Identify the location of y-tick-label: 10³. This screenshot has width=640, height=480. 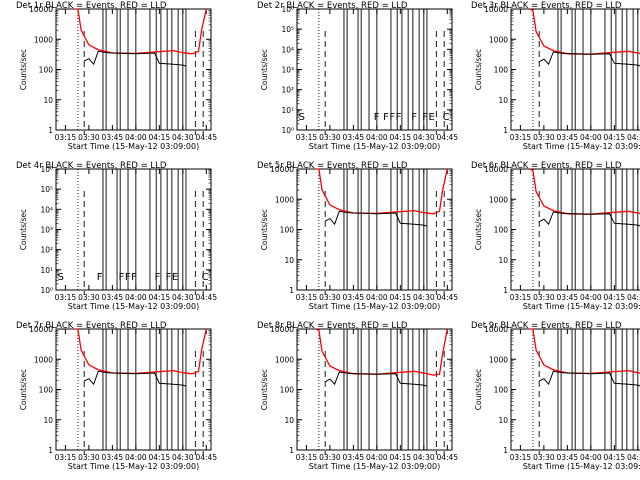
(46, 230).